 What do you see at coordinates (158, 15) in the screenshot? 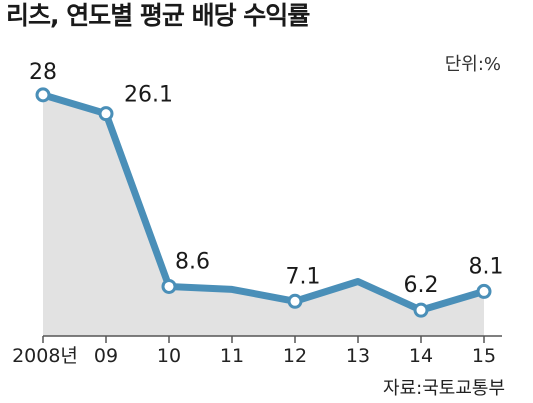
I see `chart-title: 리츠, 연도별 평균 배당 수익률` at bounding box center [158, 15].